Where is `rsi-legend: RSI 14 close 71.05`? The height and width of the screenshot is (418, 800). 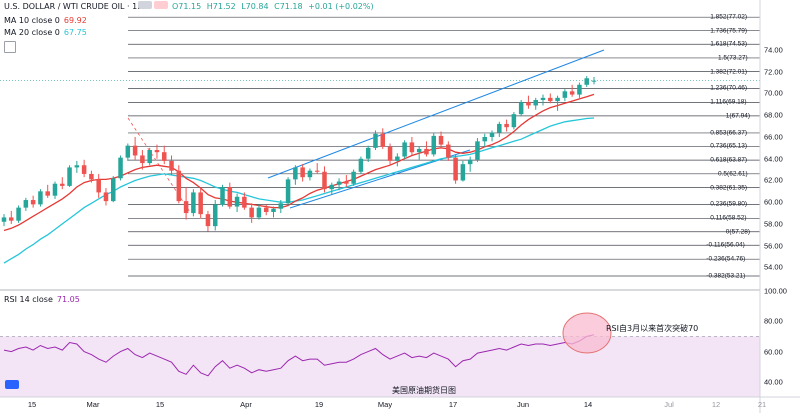 rsi-legend: RSI 14 close 71.05 is located at coordinates (42, 299).